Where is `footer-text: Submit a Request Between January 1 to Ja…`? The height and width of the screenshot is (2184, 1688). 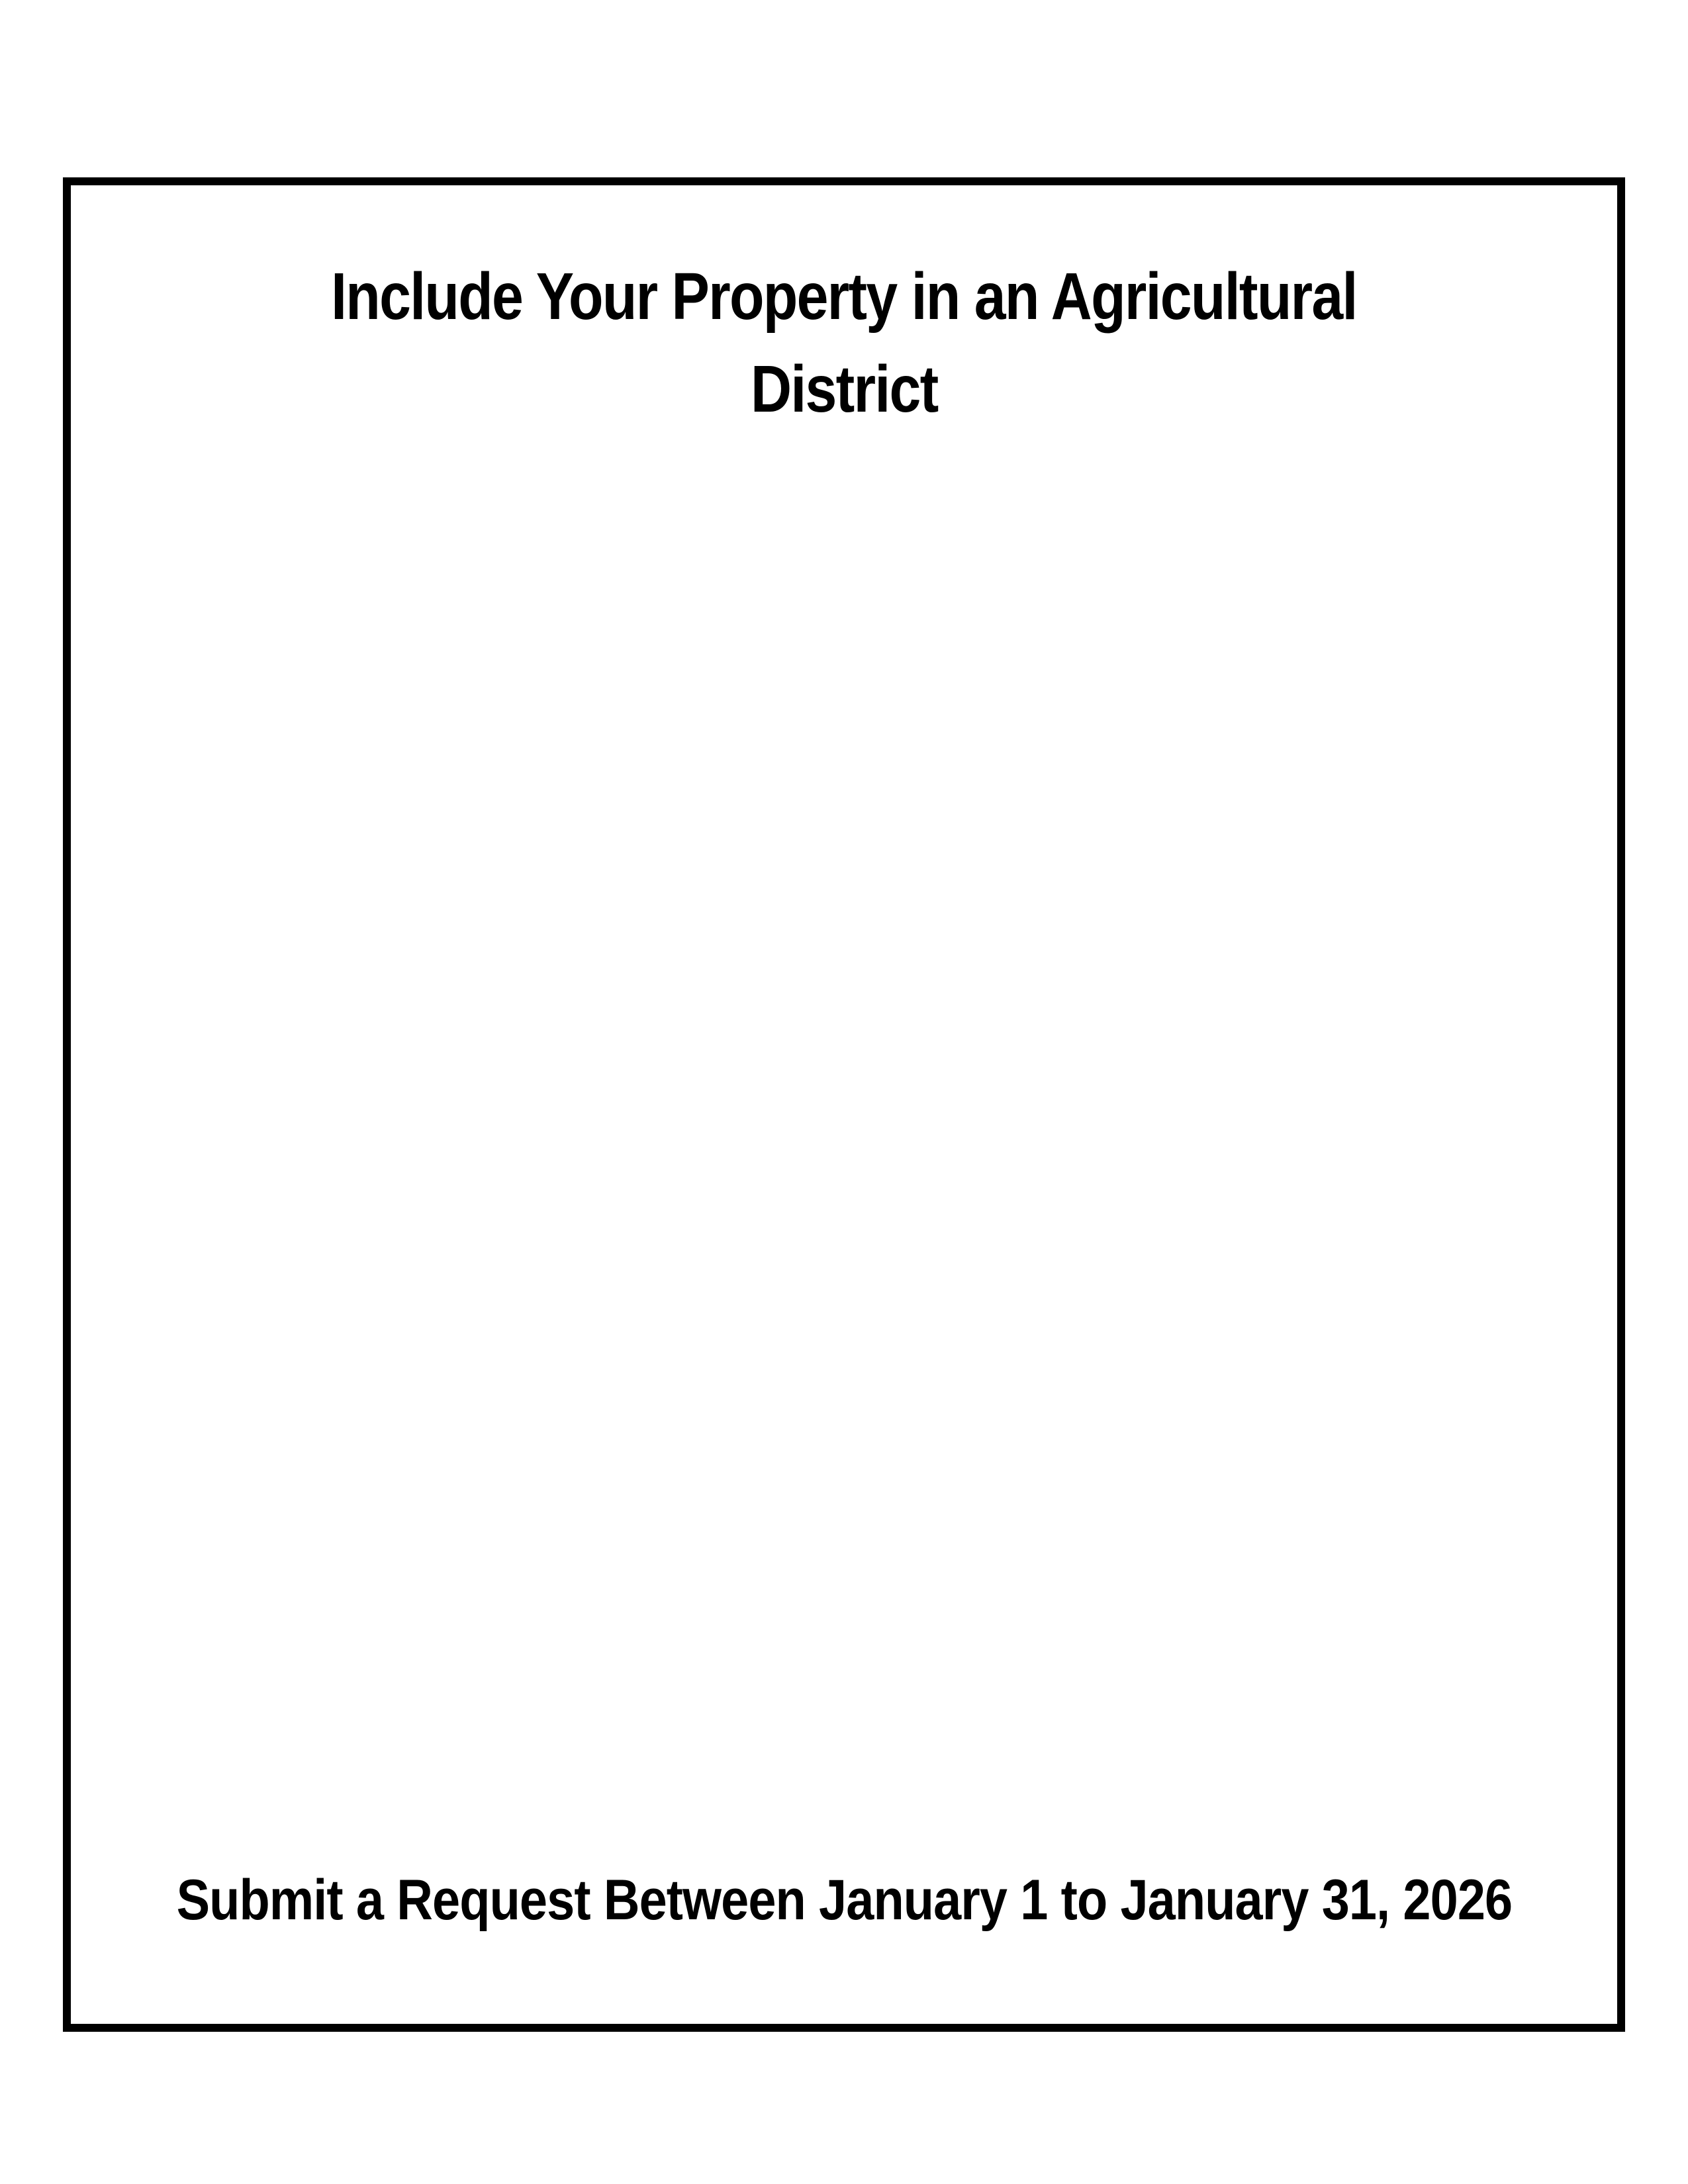
footer-text: Submit a Request Between January 1 to Ja… is located at coordinates (844, 1900).